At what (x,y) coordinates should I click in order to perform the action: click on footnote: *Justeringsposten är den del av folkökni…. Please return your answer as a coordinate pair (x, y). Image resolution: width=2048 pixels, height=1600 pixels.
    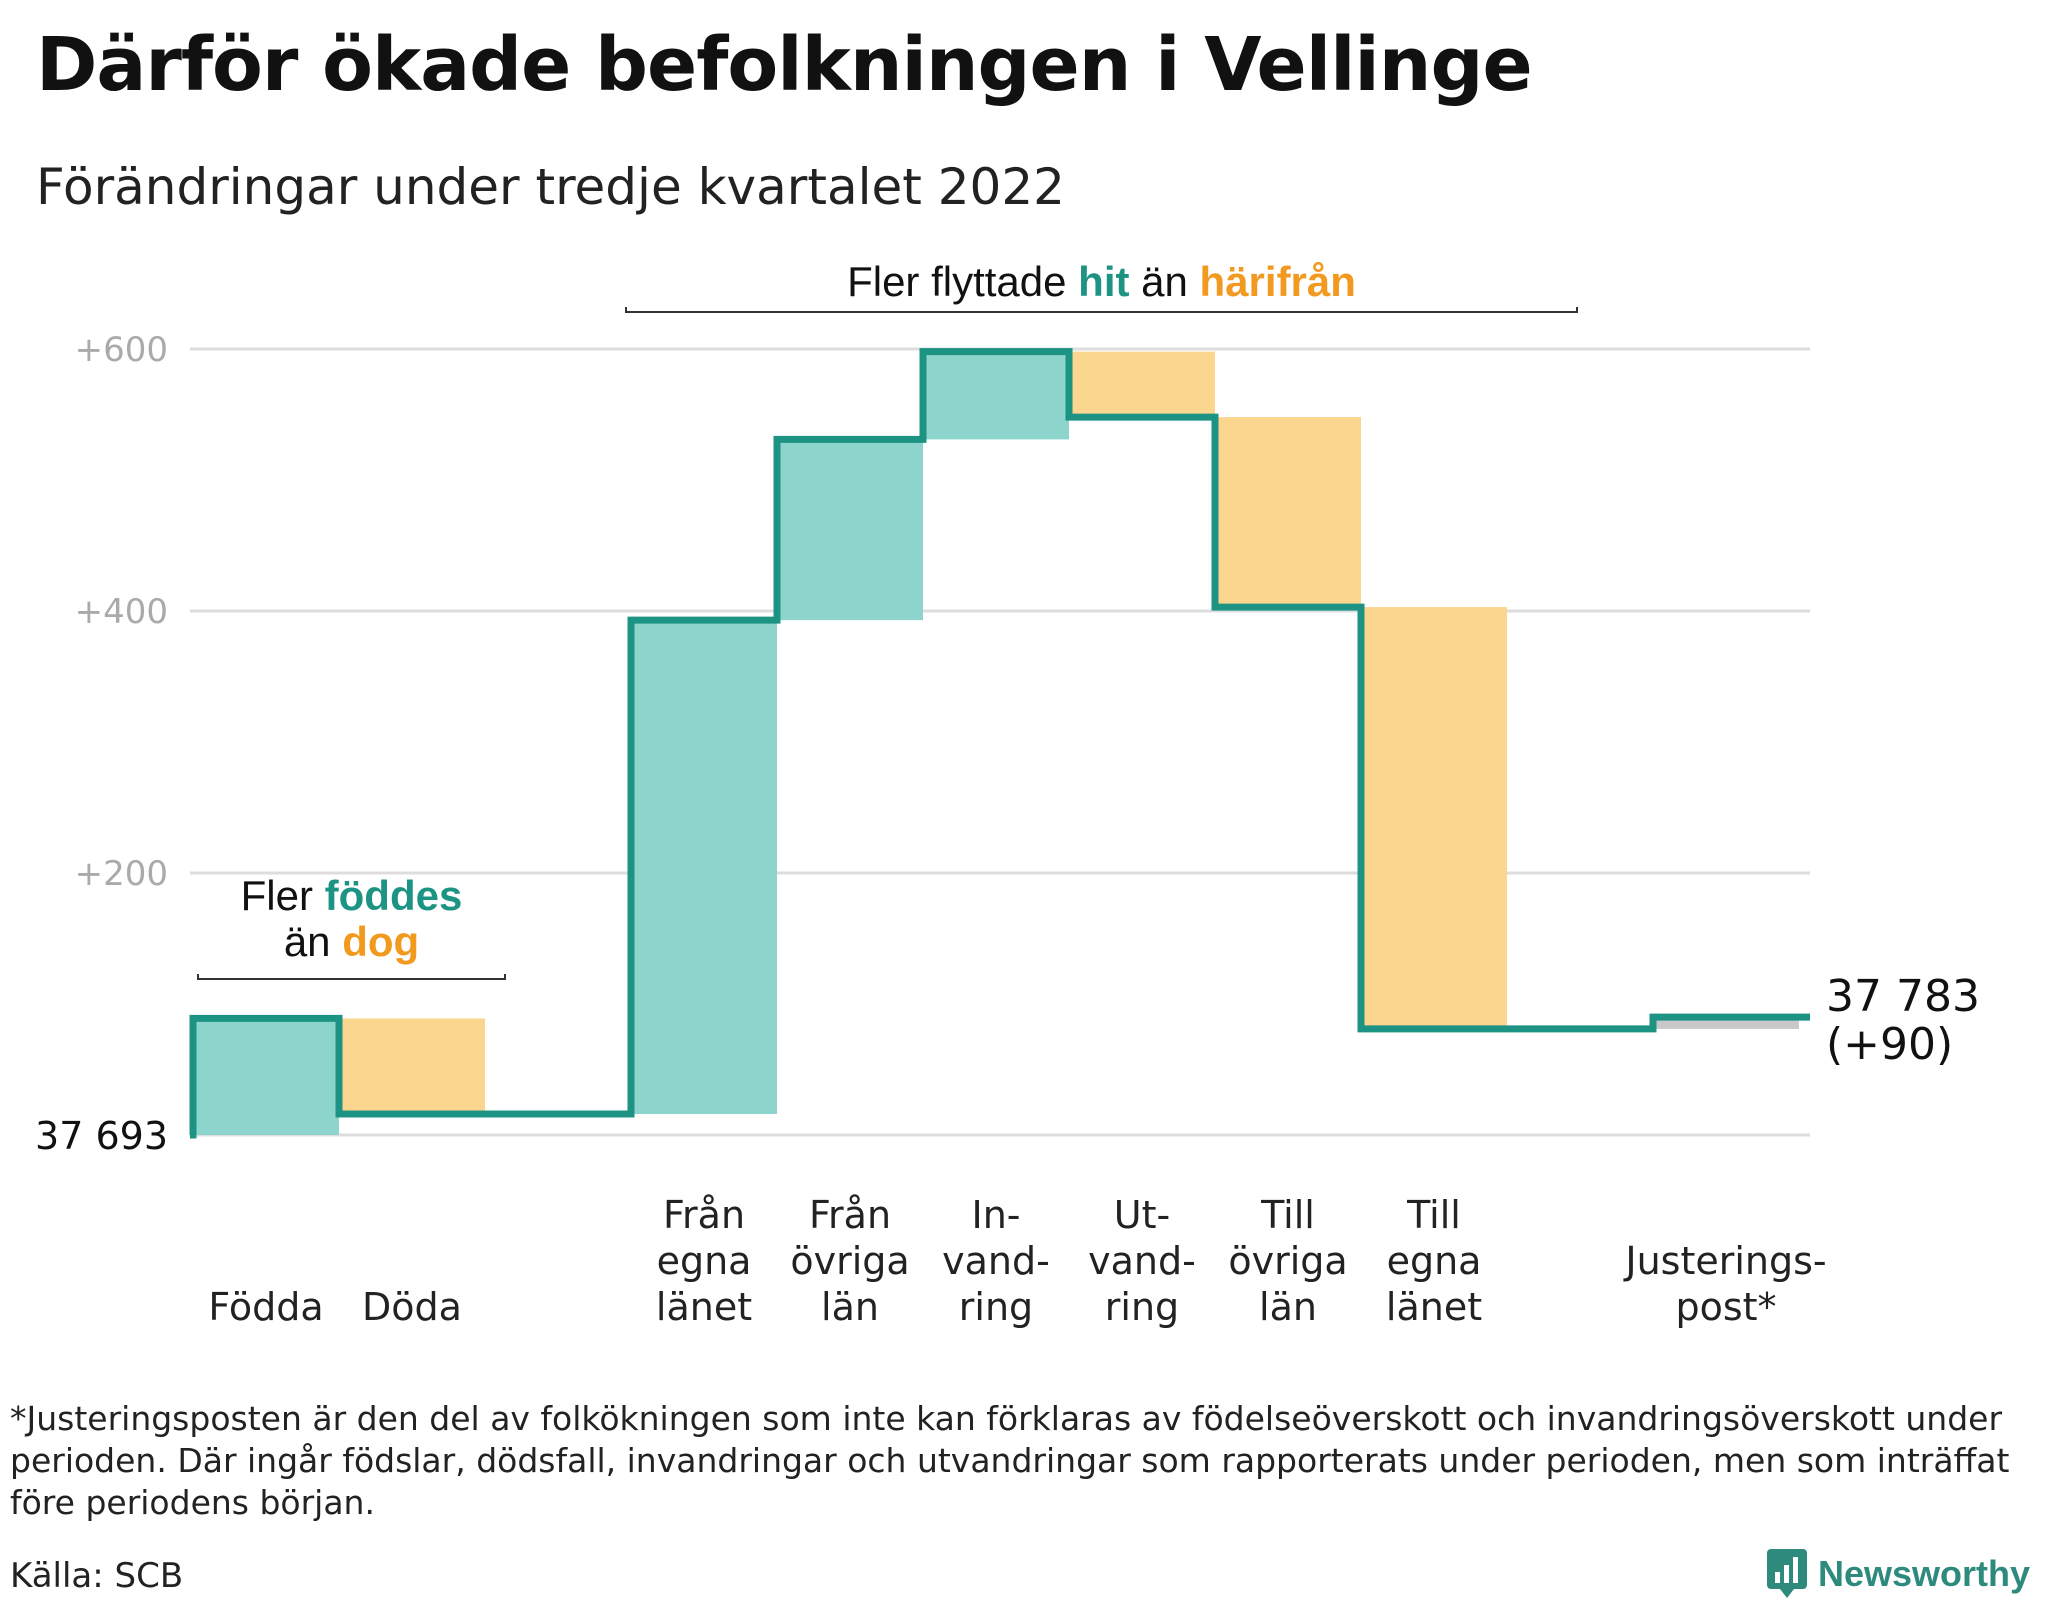
    Looking at the image, I should click on (1010, 1460).